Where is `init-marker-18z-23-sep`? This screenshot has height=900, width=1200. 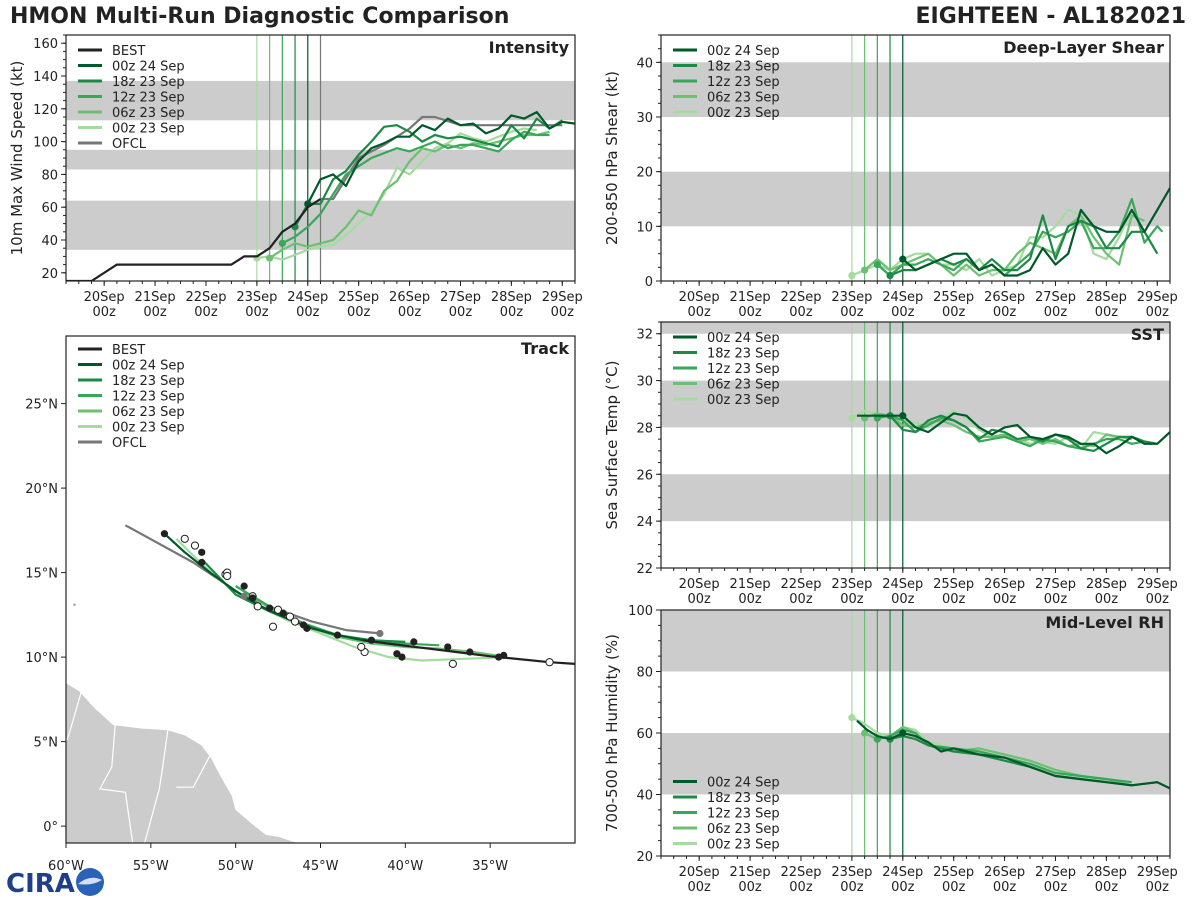
init-marker-18z-23-sep is located at coordinates (890, 275).